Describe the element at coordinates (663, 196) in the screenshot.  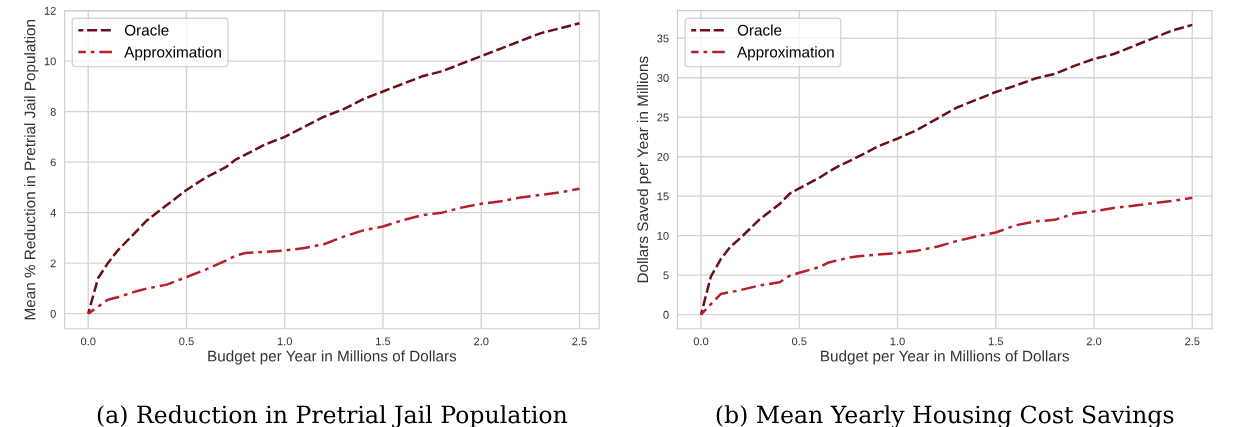
I see `y-tick-label: 15` at that location.